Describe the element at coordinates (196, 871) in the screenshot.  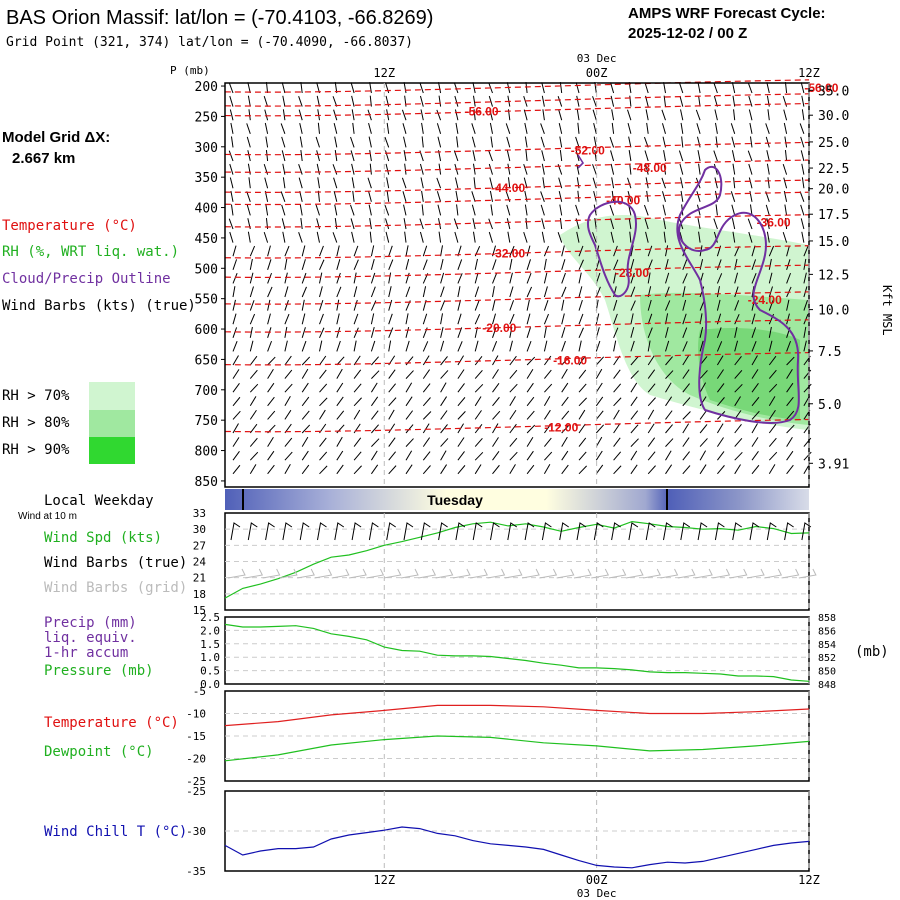
I see `panel-tick-label: -35` at that location.